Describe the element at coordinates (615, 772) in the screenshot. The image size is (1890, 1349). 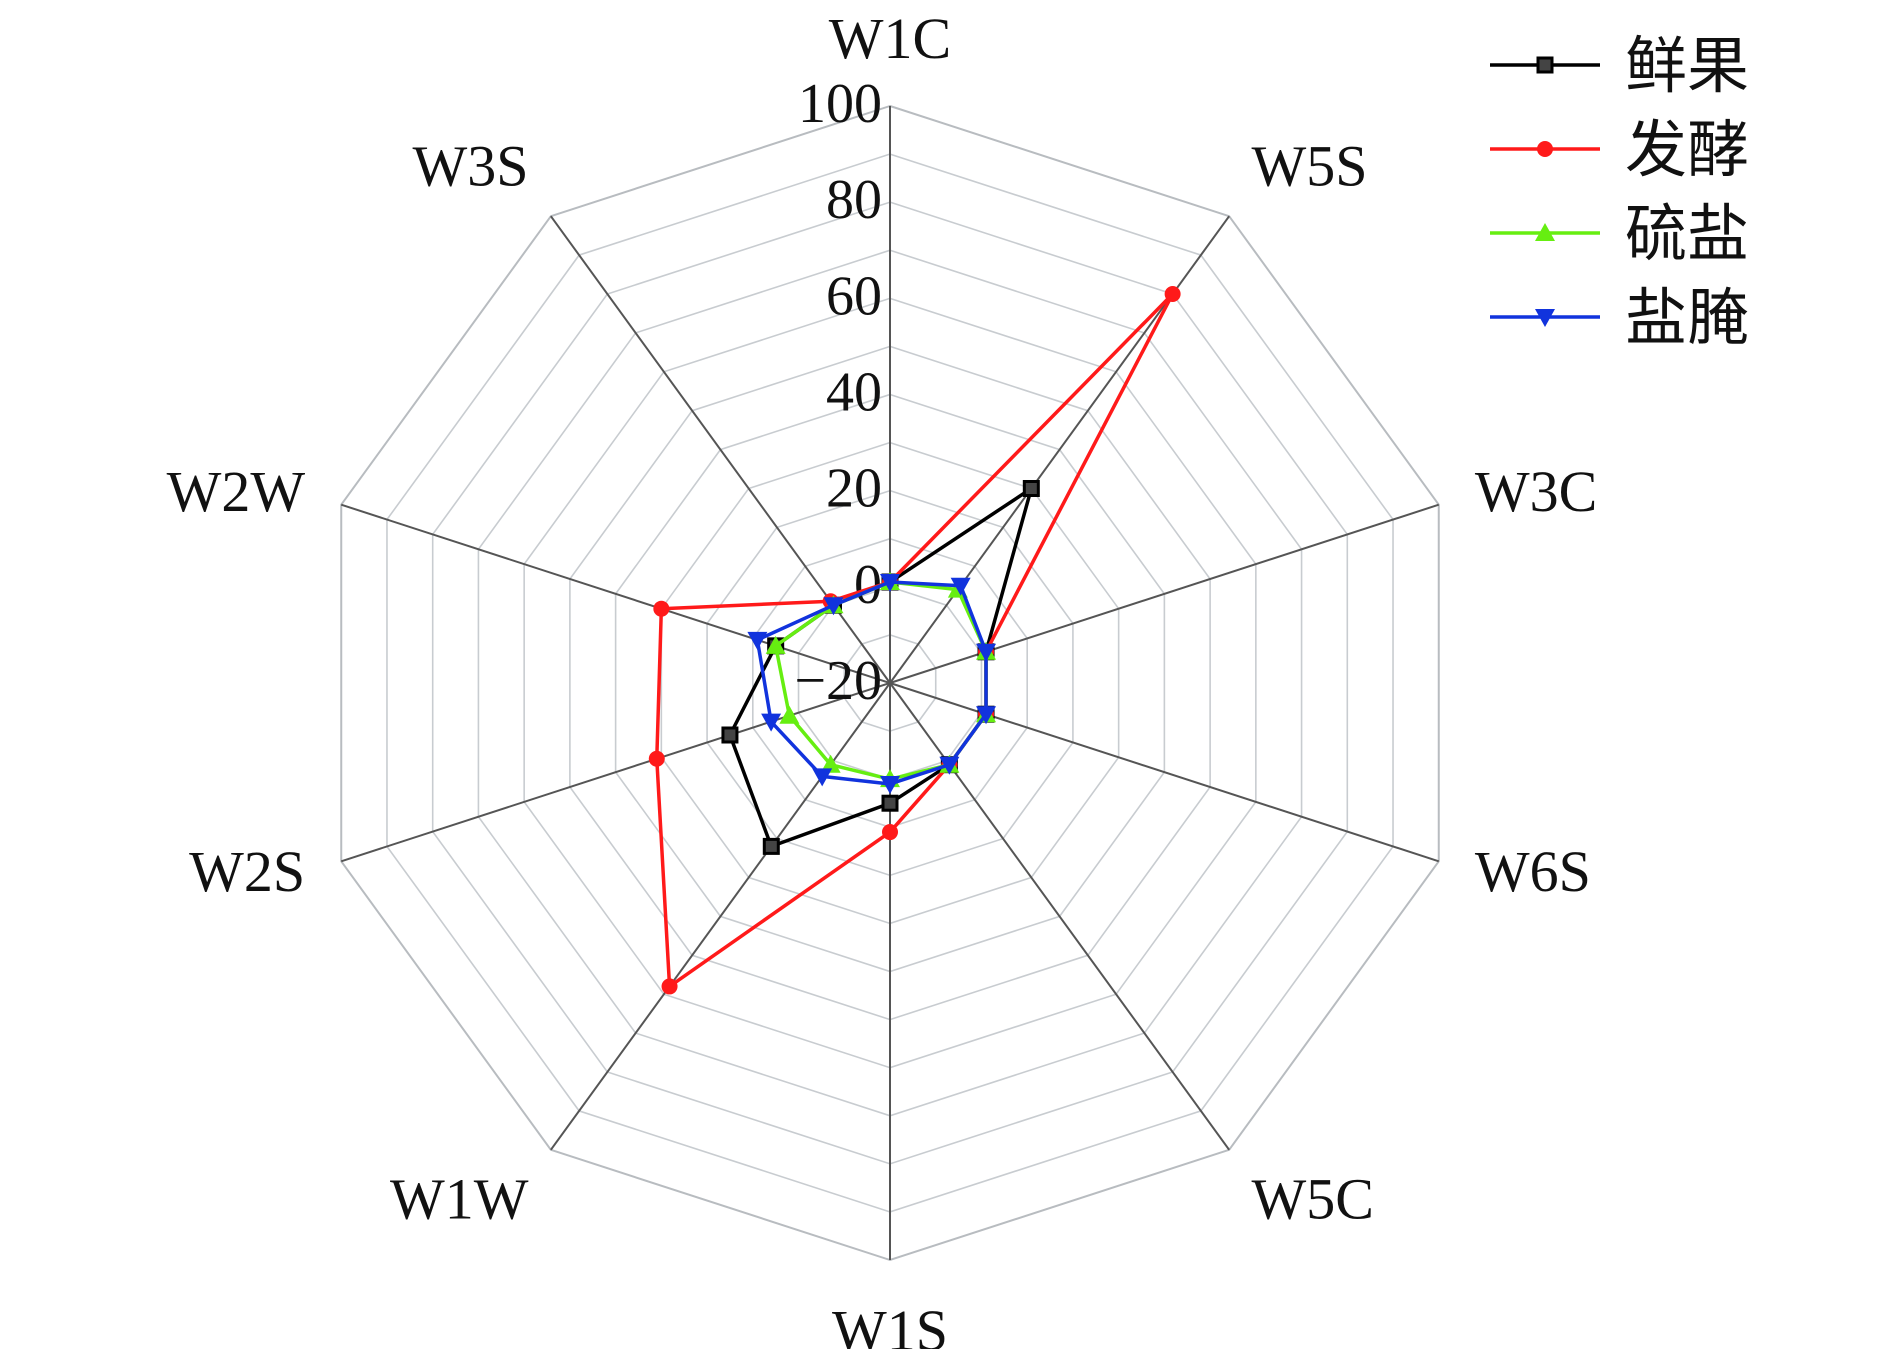
I see `spoke-w2s` at that location.